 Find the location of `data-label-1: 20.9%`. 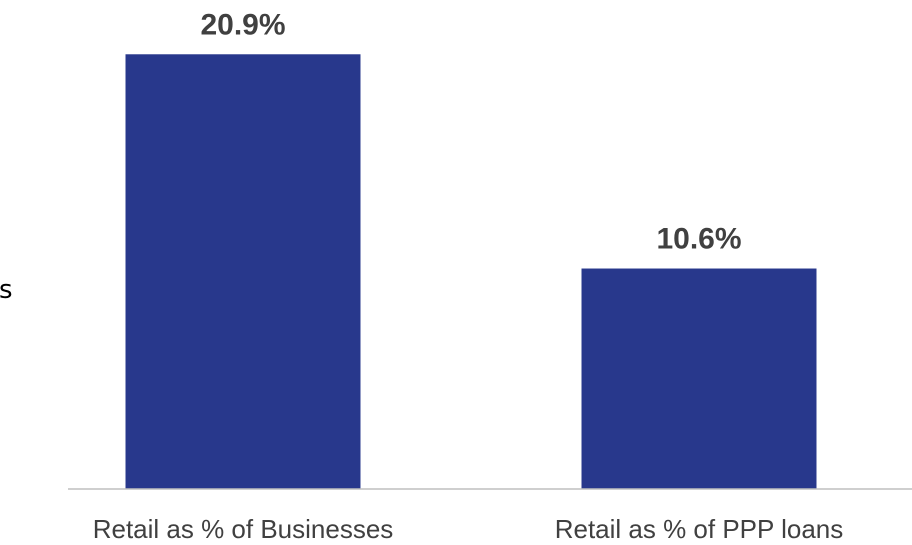

data-label-1: 20.9% is located at coordinates (242, 24).